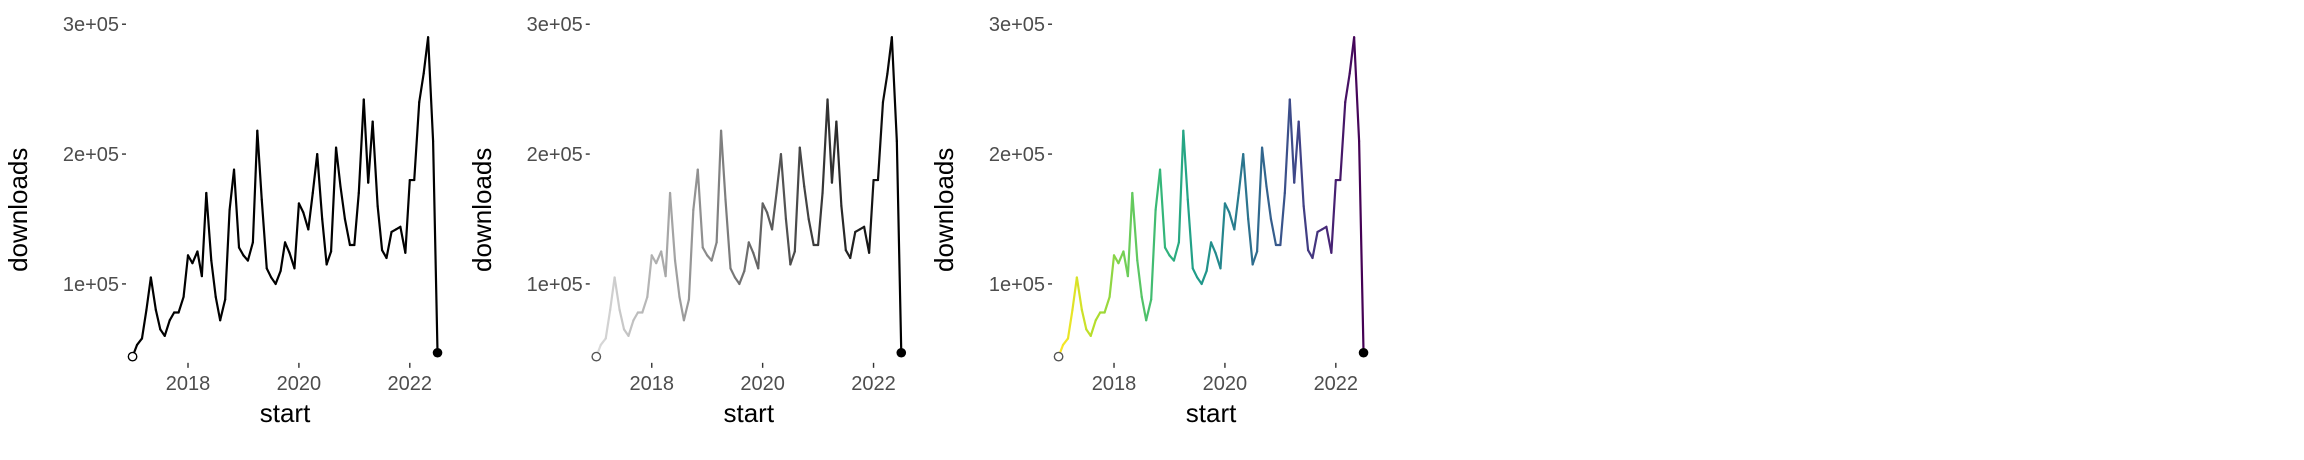  I want to click on start-point-marker, so click(132, 356).